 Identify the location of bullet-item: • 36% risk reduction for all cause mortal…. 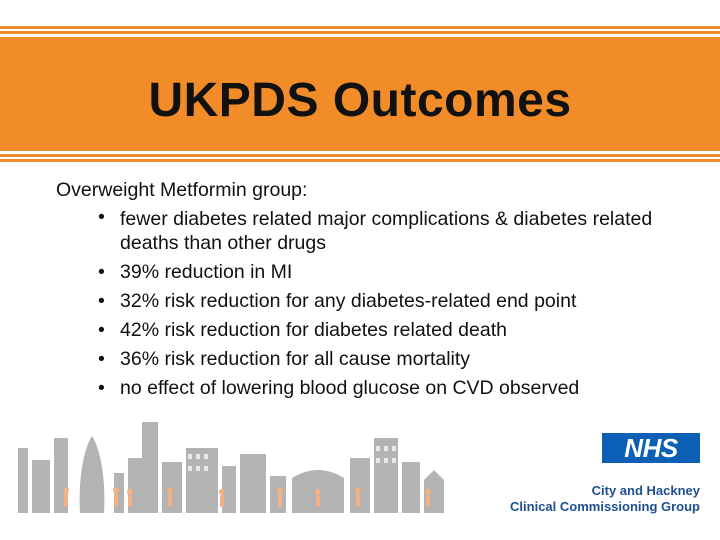
(386, 359).